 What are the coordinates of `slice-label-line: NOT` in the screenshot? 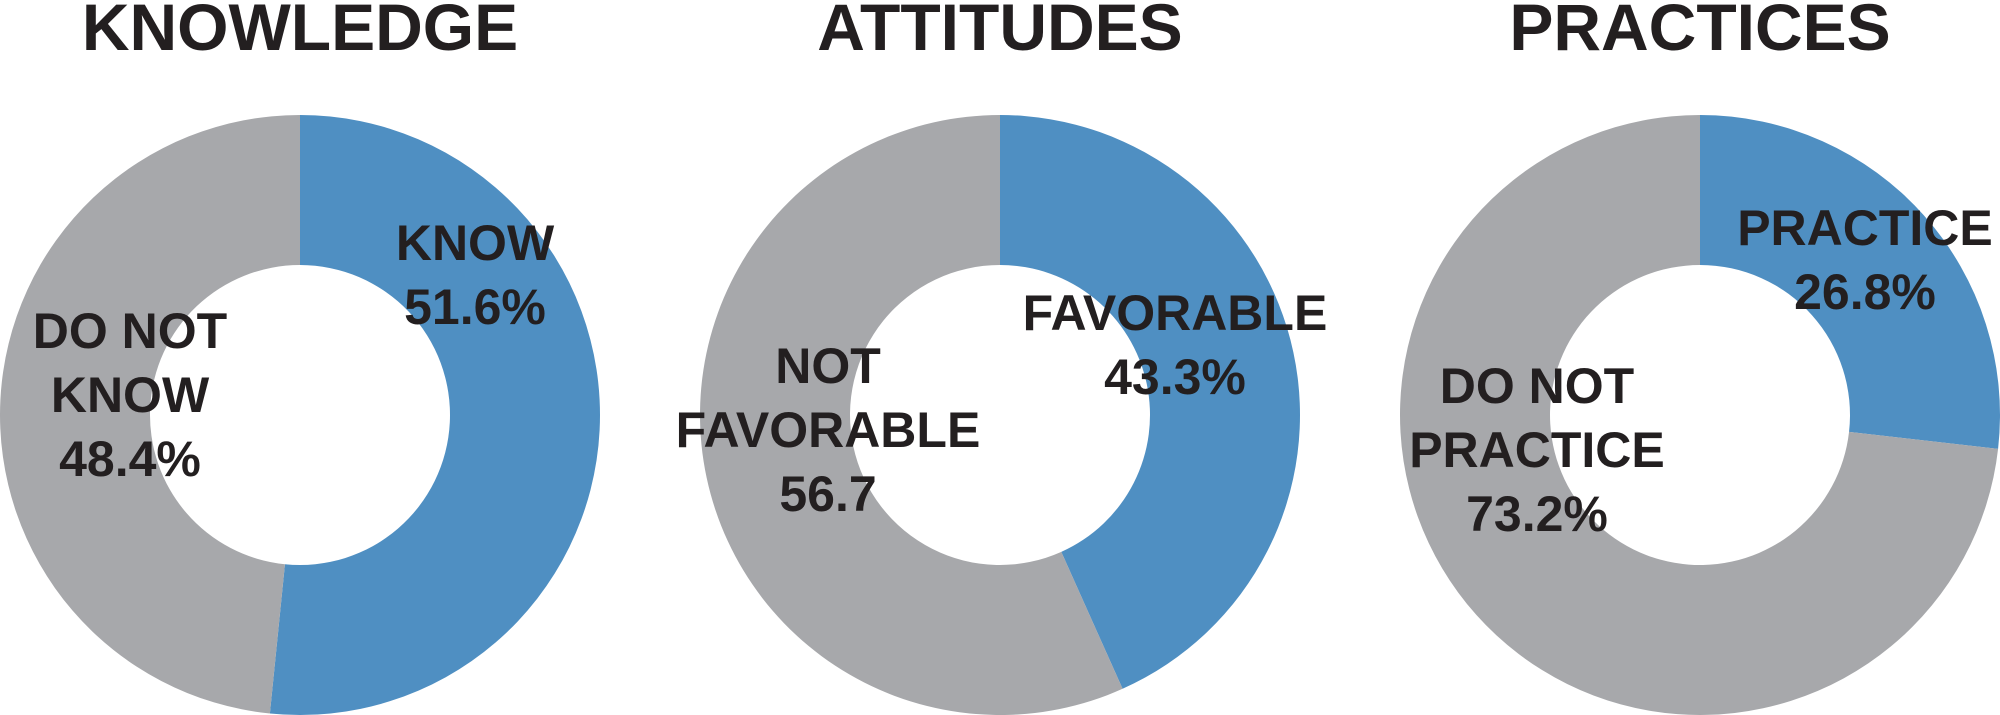 It's located at (828, 366).